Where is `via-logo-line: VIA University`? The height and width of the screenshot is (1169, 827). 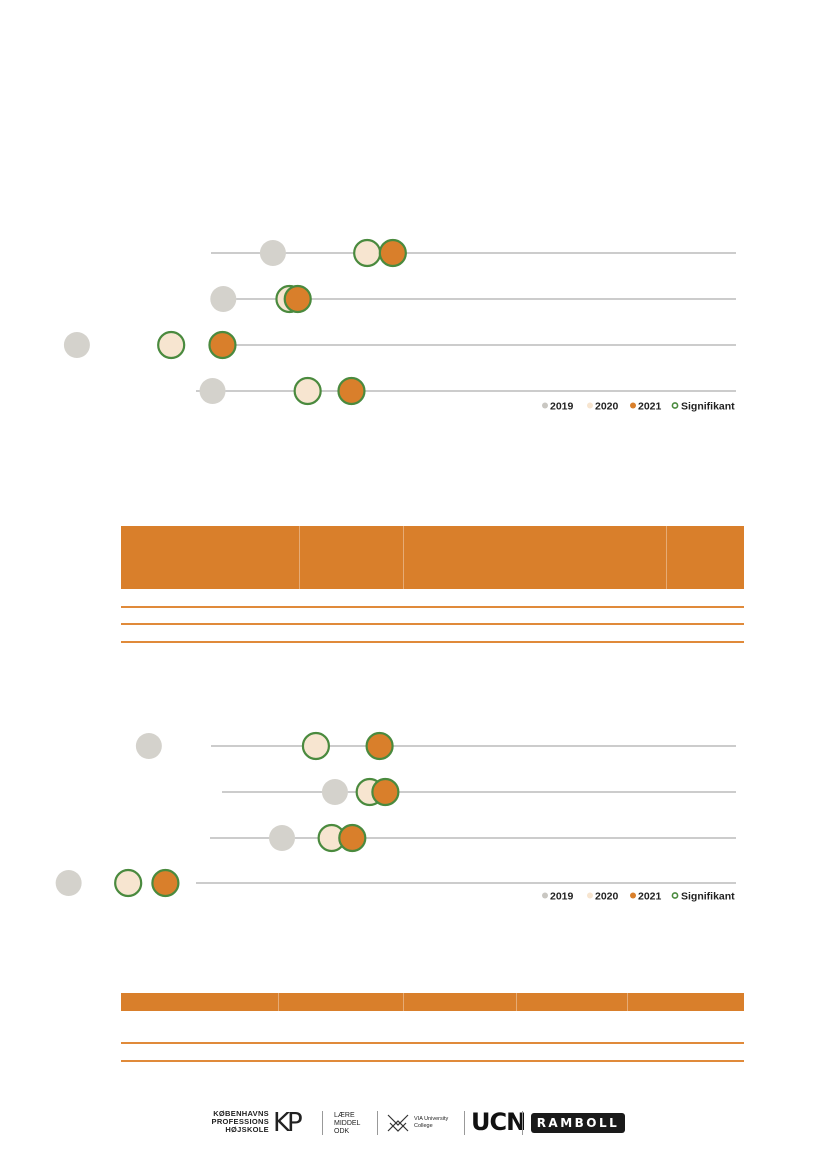
via-logo-line: VIA University is located at coordinates (431, 1119).